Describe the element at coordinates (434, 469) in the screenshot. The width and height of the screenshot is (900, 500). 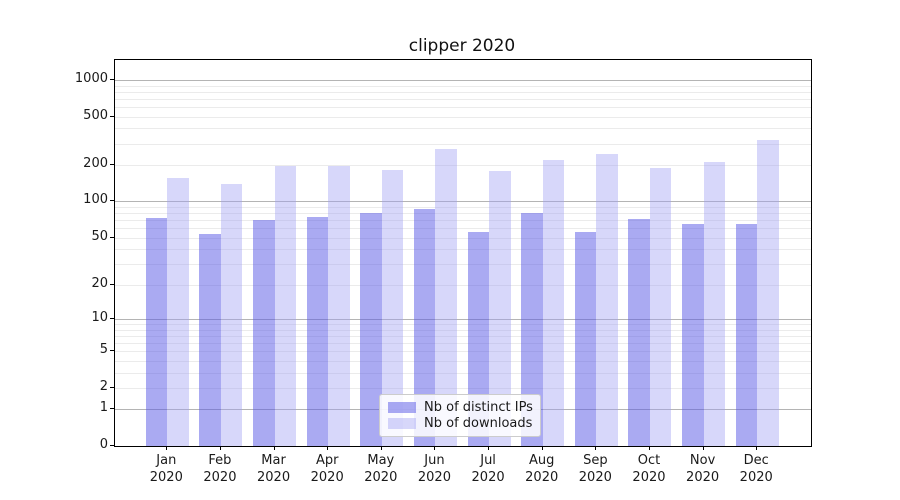
I see `x-tick-label-jun: Jun 2020` at that location.